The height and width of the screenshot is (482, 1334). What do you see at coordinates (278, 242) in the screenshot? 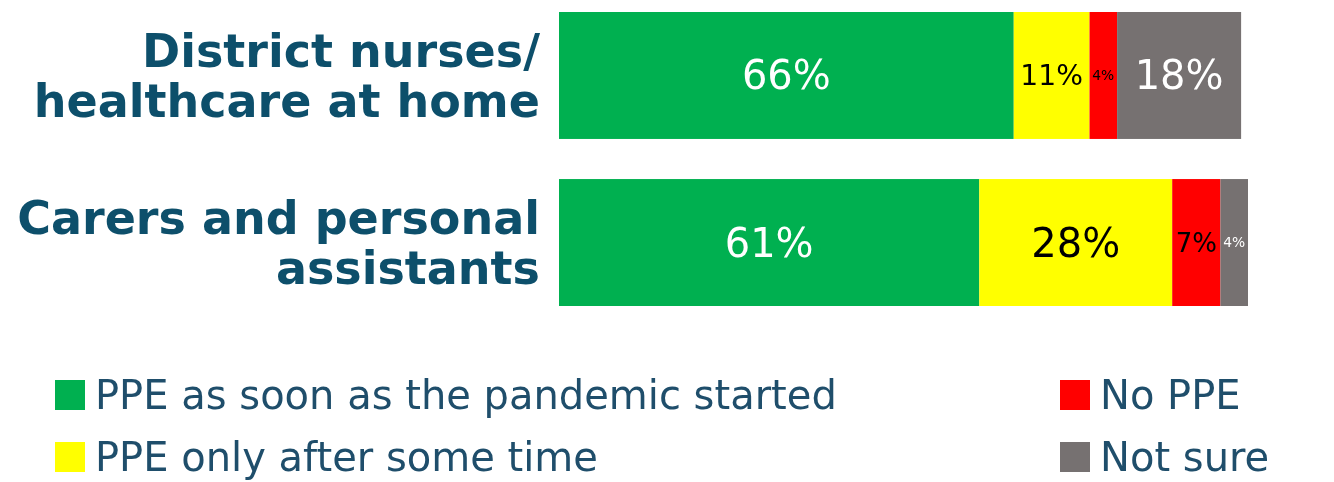
I see `y-tick-label: Carers and personal assistants` at bounding box center [278, 242].